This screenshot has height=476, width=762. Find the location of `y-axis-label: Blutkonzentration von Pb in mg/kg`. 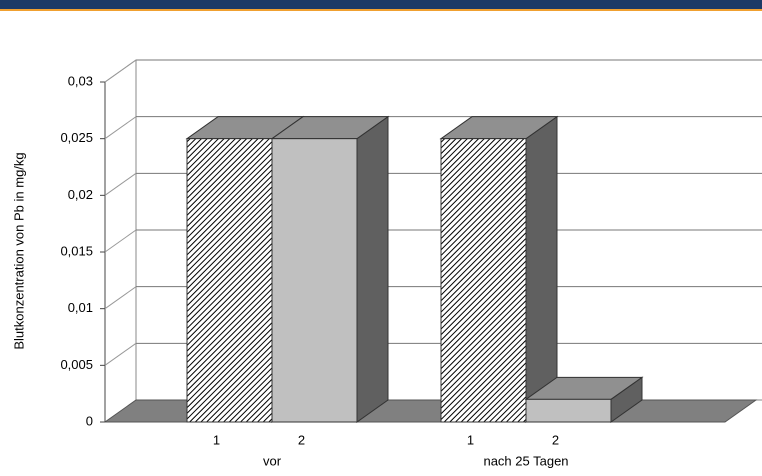

y-axis-label: Blutkonzentration von Pb in mg/kg is located at coordinates (18, 250).